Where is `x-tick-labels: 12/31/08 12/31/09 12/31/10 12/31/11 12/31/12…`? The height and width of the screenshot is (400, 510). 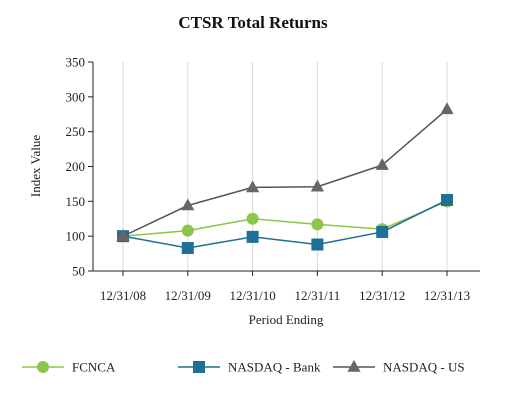 x-tick-labels: 12/31/08 12/31/09 12/31/10 12/31/11 12/31/12… is located at coordinates (285, 287).